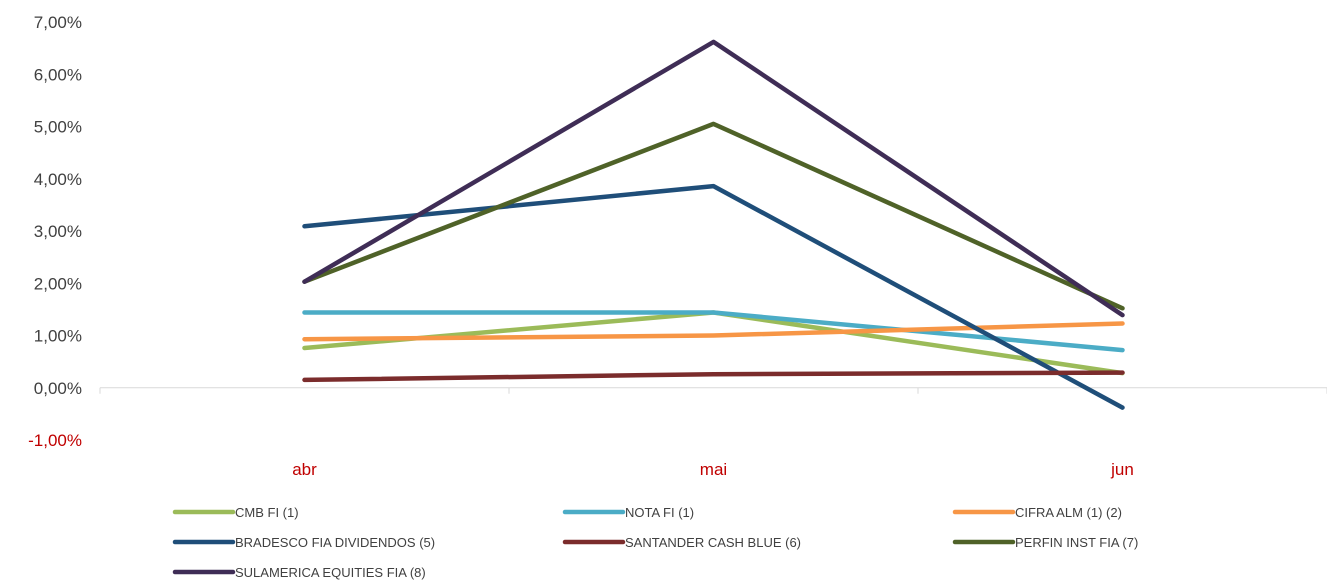 This screenshot has height=582, width=1327. Describe the element at coordinates (335, 542) in the screenshot. I see `legend-label: BRADESCO FIA DIVIDENDOS (5)` at that location.